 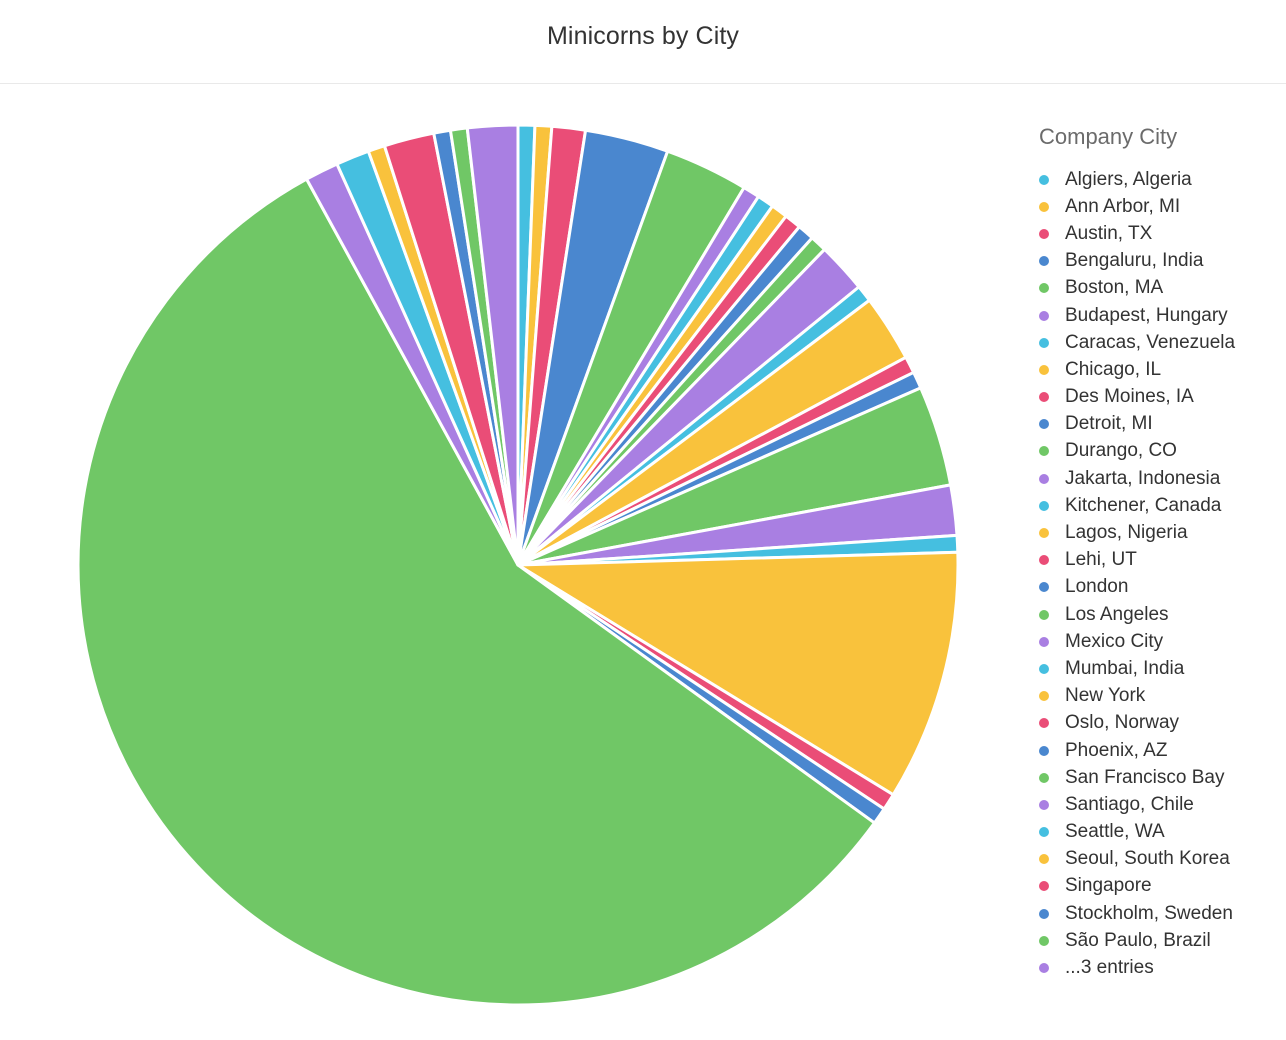 I want to click on legend-label: Jakarta, Indonesia, so click(x=1143, y=478).